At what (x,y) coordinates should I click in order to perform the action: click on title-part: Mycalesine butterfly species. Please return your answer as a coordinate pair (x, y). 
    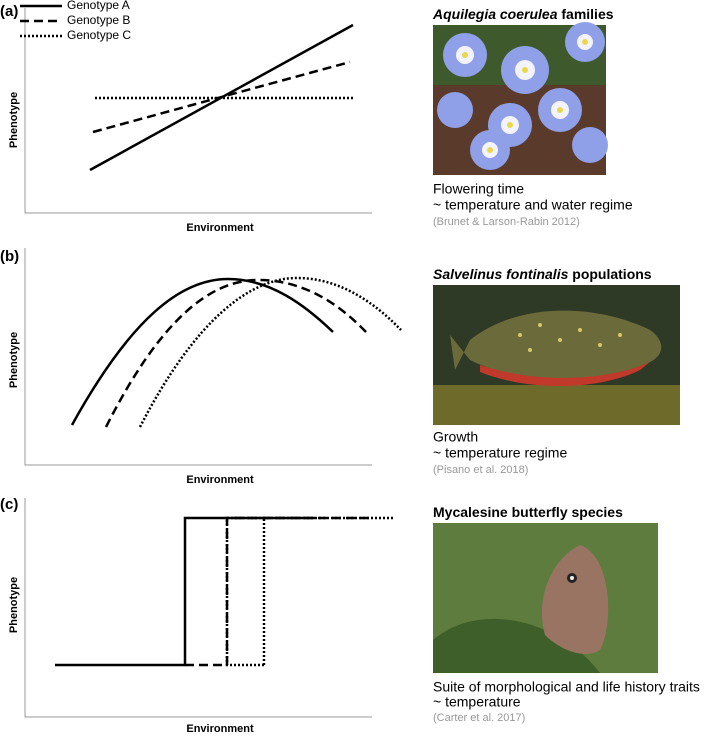
    Looking at the image, I should click on (528, 512).